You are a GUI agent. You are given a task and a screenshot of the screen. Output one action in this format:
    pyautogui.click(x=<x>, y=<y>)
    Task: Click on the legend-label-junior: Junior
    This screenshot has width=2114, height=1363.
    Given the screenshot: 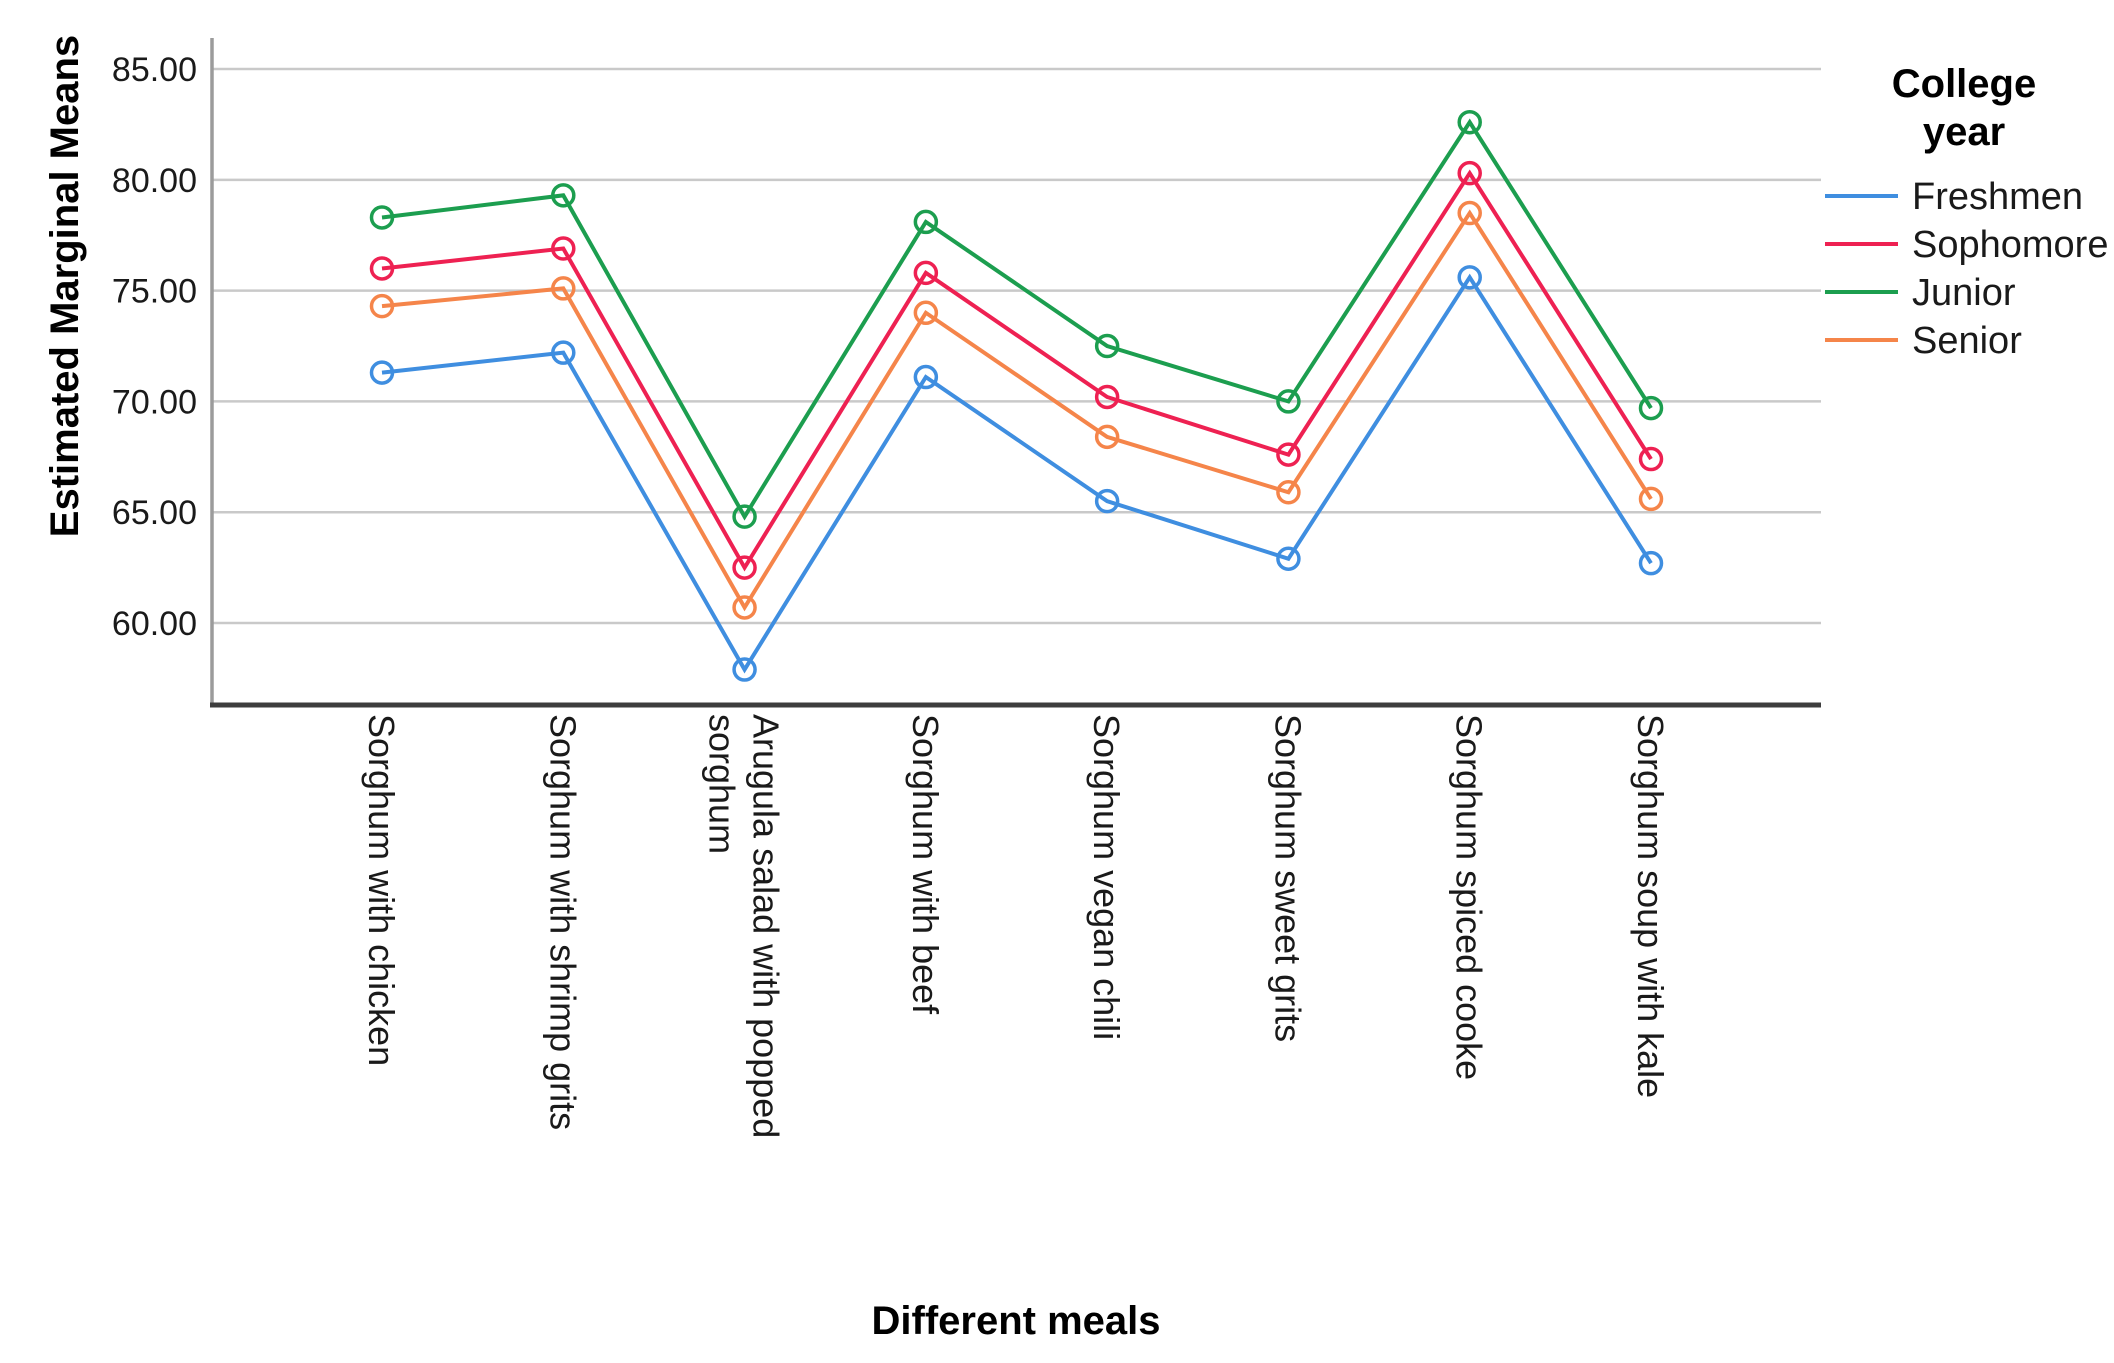 What is the action you would take?
    pyautogui.click(x=1964, y=293)
    